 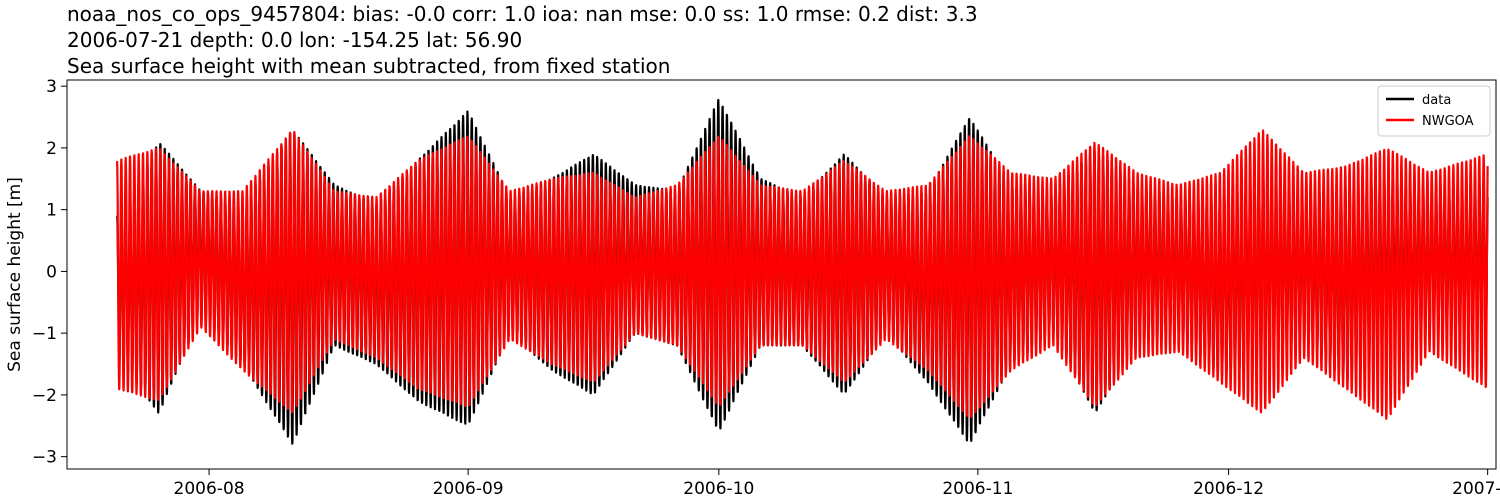 I want to click on x-tick-label: 2006-09, so click(x=468, y=489).